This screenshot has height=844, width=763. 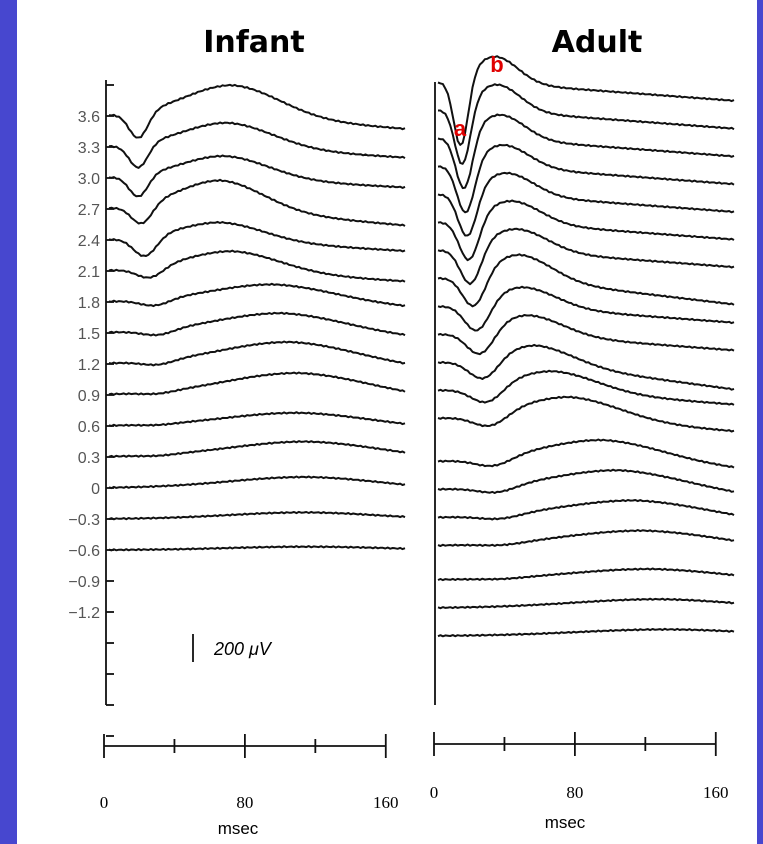 I want to click on y-tick-label: 1.5, so click(x=89, y=334).